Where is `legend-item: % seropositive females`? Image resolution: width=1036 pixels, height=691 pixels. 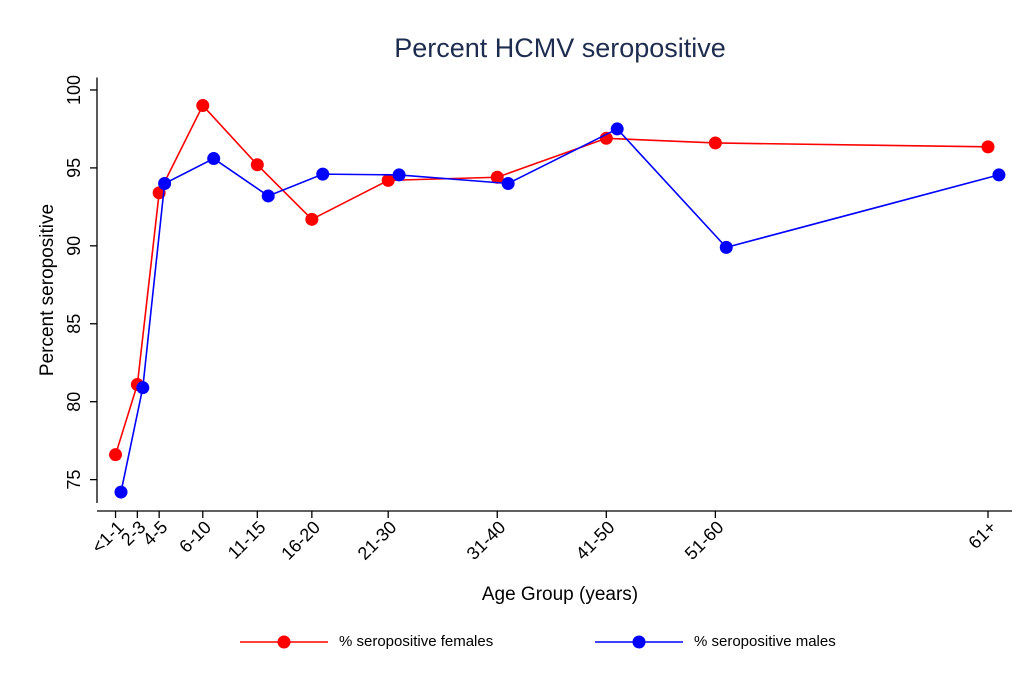 legend-item: % seropositive females is located at coordinates (366, 641).